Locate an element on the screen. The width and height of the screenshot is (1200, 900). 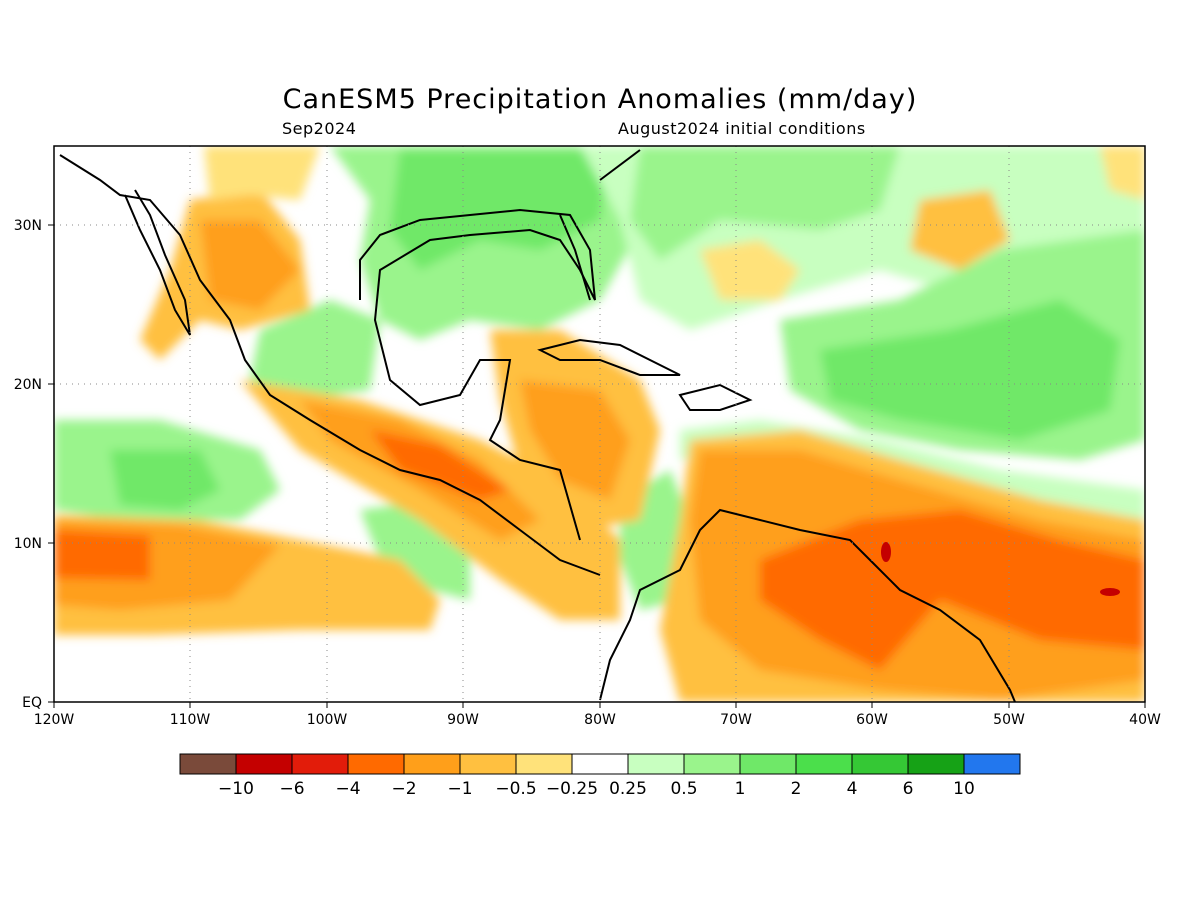
dry-region-pacific-max is located at coordinates (102, 555).